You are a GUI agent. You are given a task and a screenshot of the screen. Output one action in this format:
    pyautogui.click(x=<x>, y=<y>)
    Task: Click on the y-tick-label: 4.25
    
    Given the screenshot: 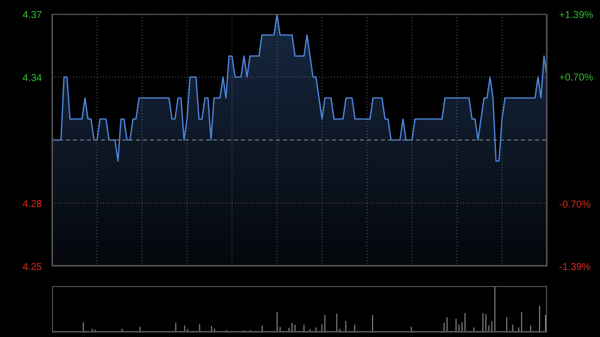 What is the action you would take?
    pyautogui.click(x=32, y=267)
    